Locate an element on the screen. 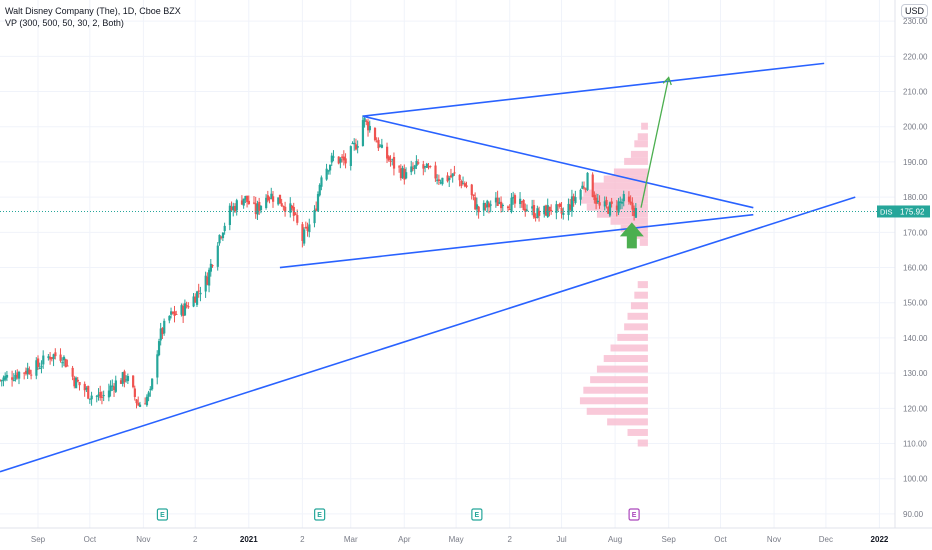  projection-arrow-head is located at coordinates (667, 81).